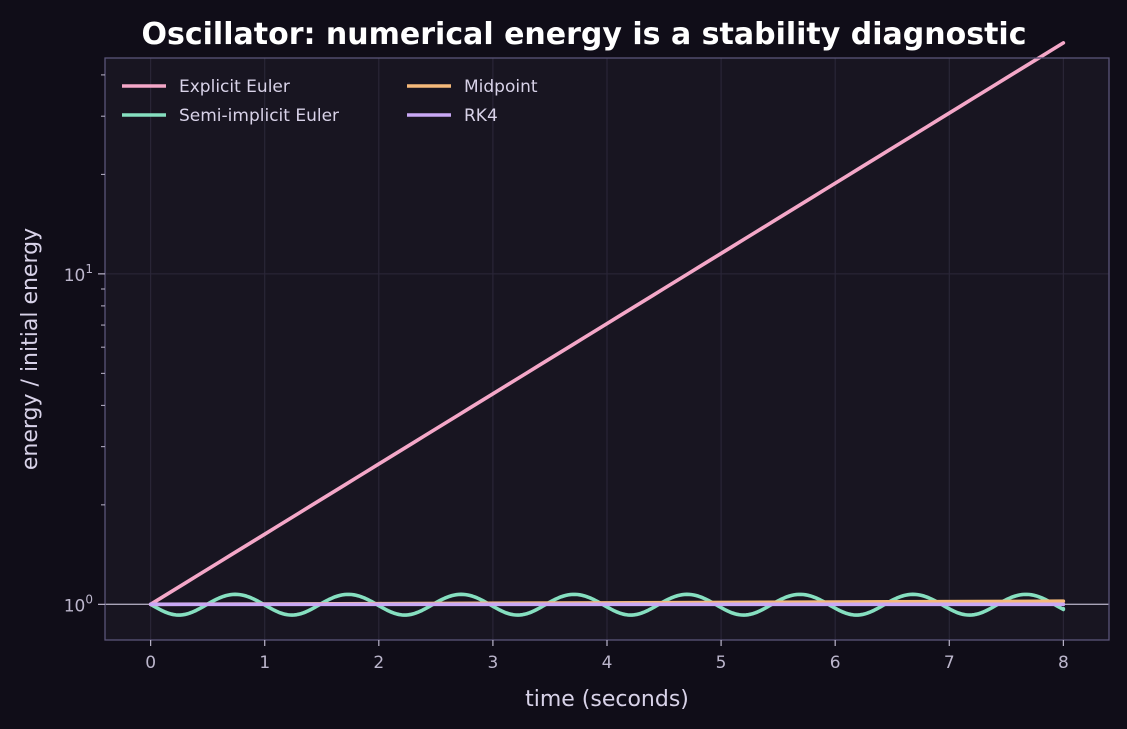 The image size is (1127, 729). What do you see at coordinates (234, 87) in the screenshot?
I see `legend-label-0: Explicit Euler` at bounding box center [234, 87].